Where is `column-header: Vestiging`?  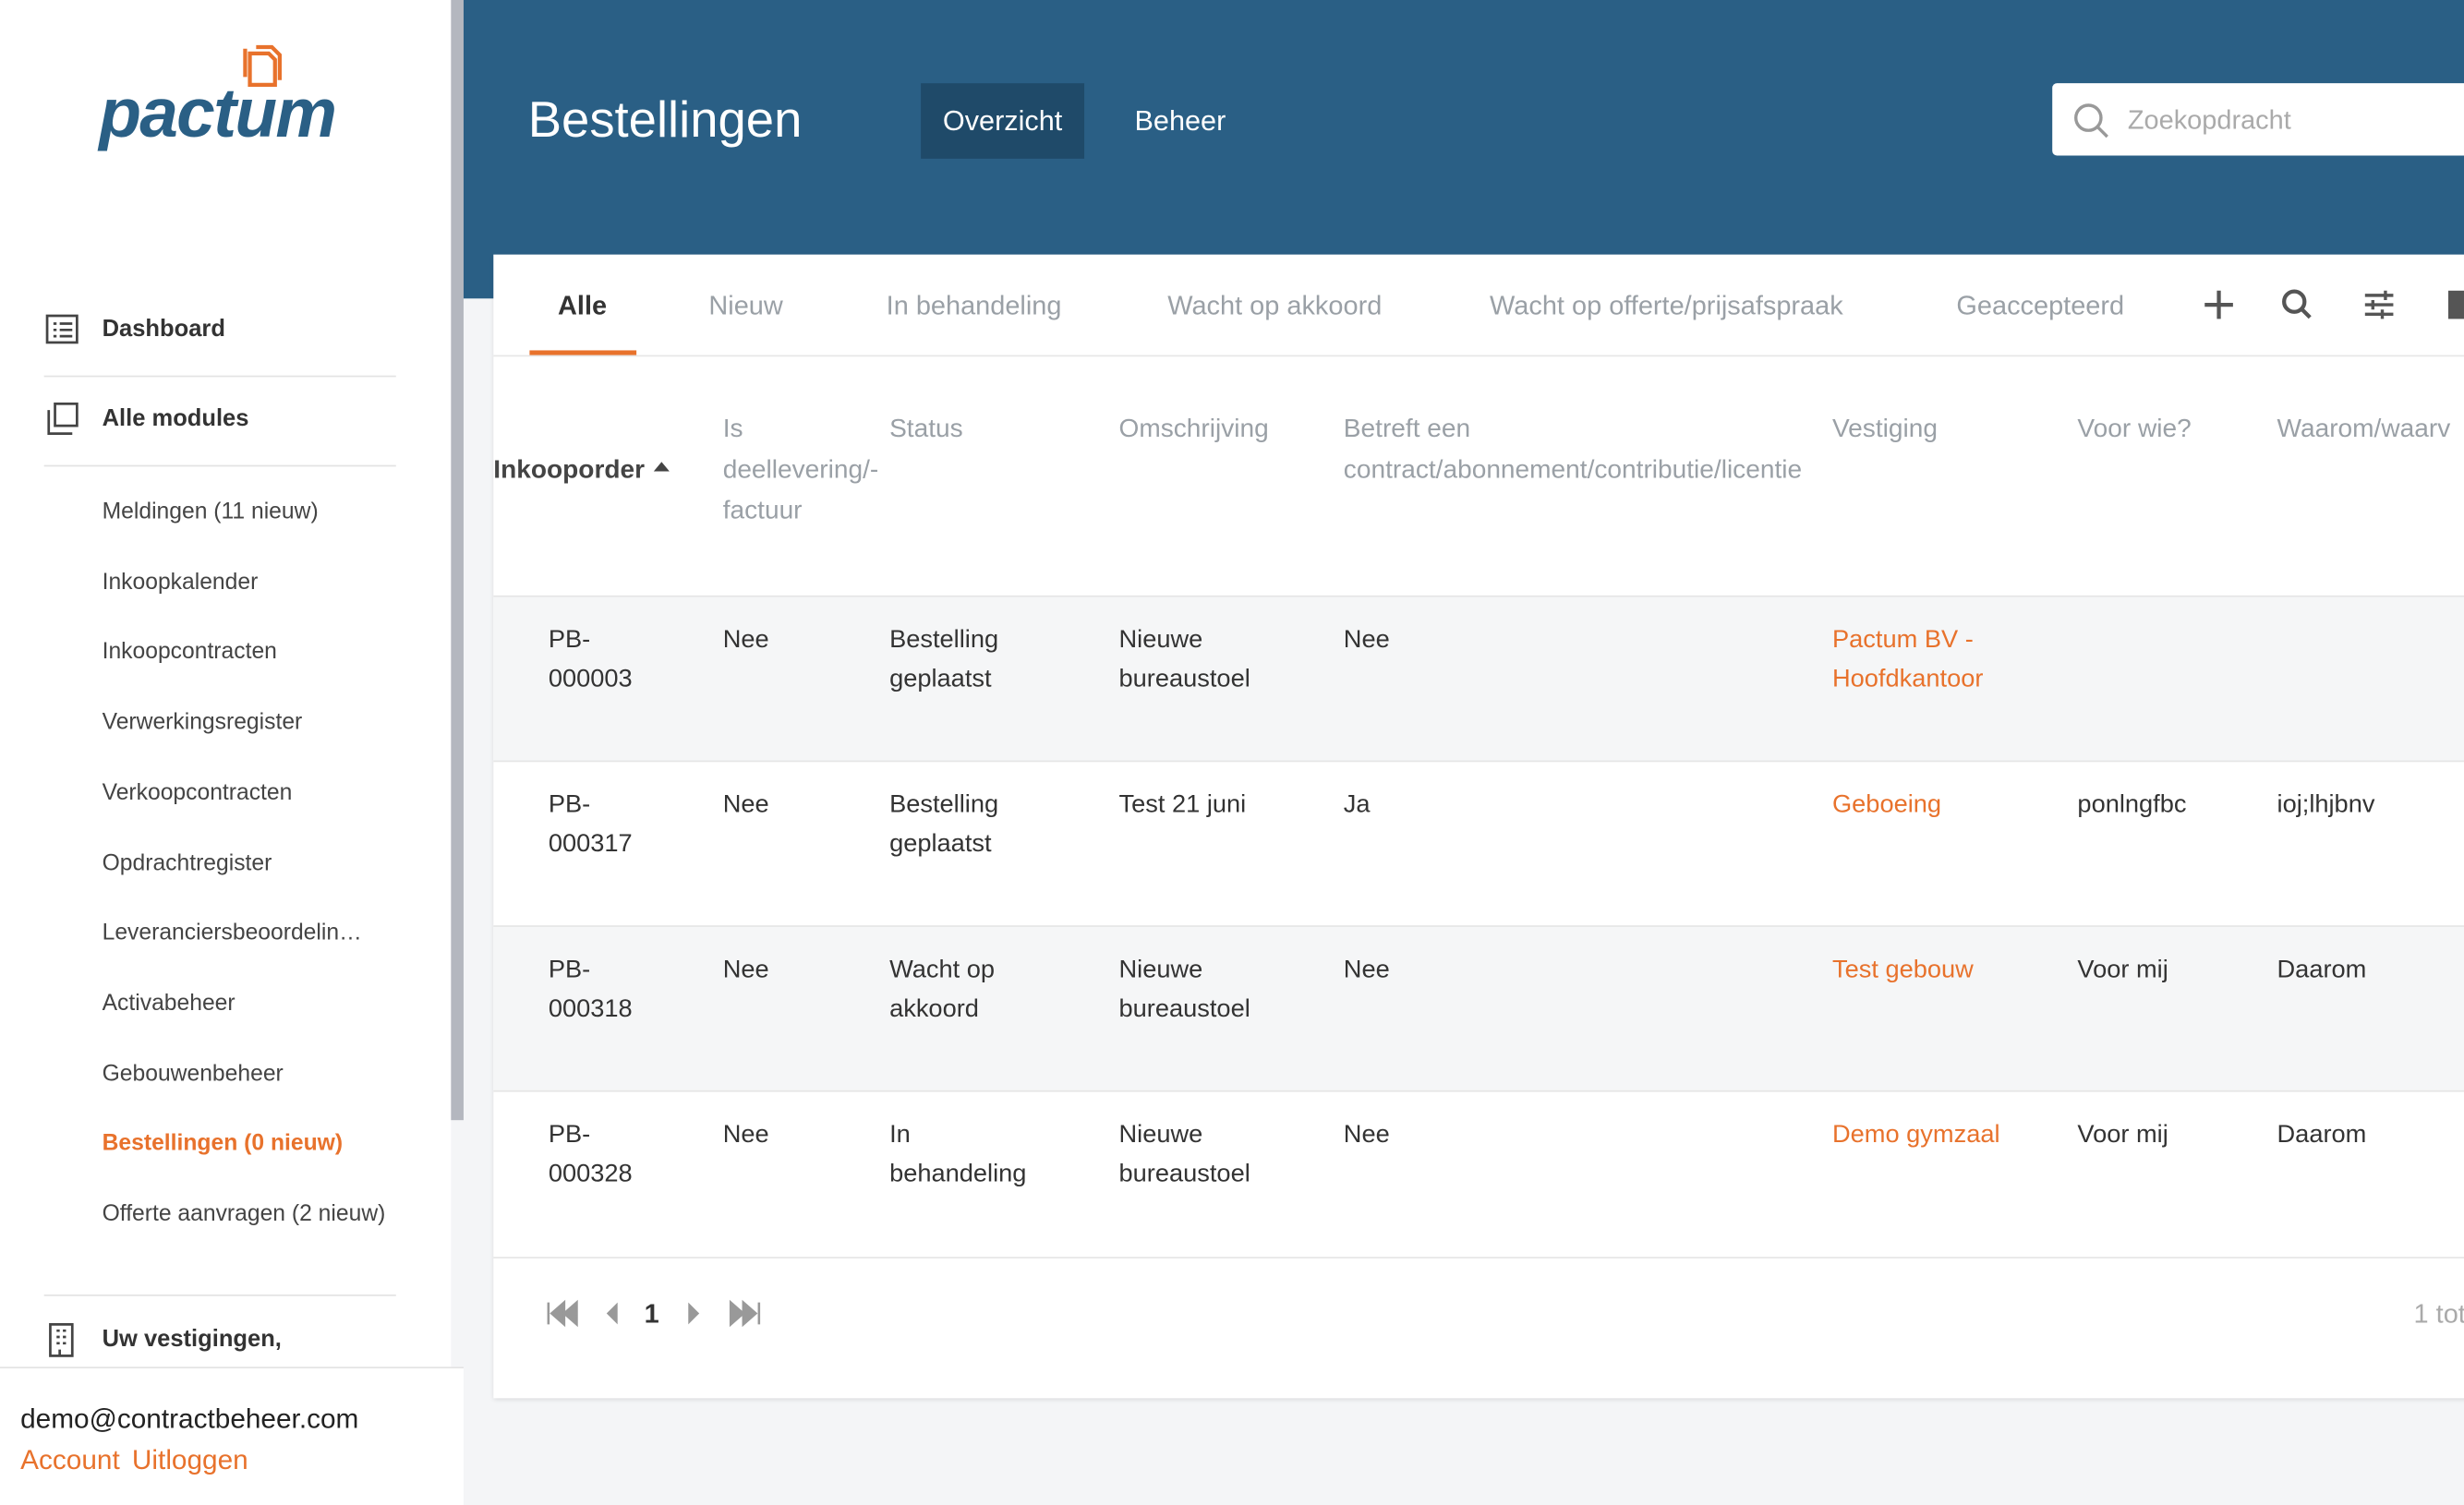 column-header: Vestiging is located at coordinates (1885, 429).